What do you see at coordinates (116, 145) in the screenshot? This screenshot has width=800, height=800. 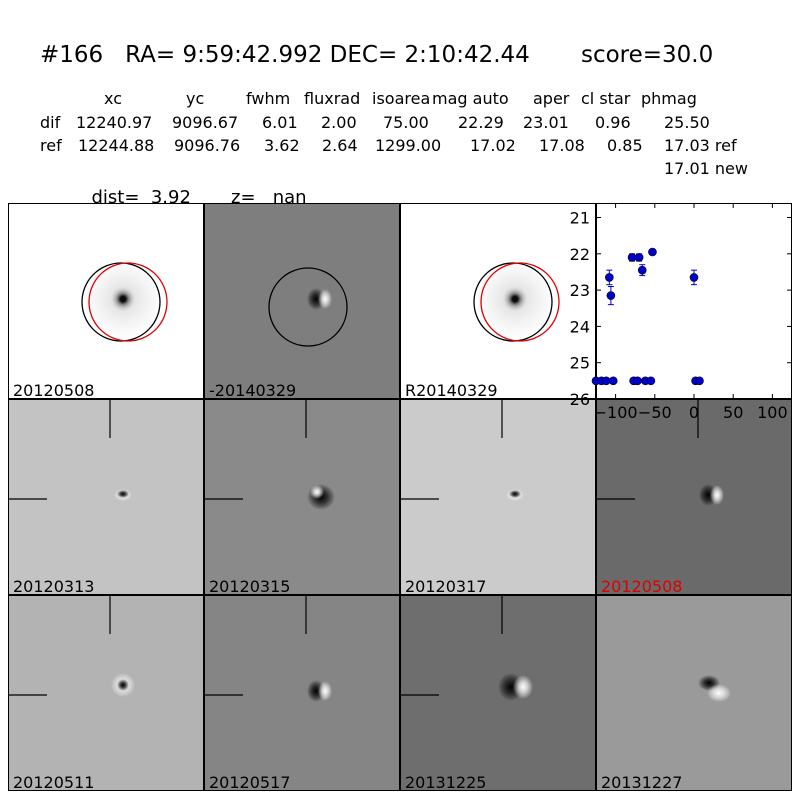 I see `table-cell: 12244.88` at bounding box center [116, 145].